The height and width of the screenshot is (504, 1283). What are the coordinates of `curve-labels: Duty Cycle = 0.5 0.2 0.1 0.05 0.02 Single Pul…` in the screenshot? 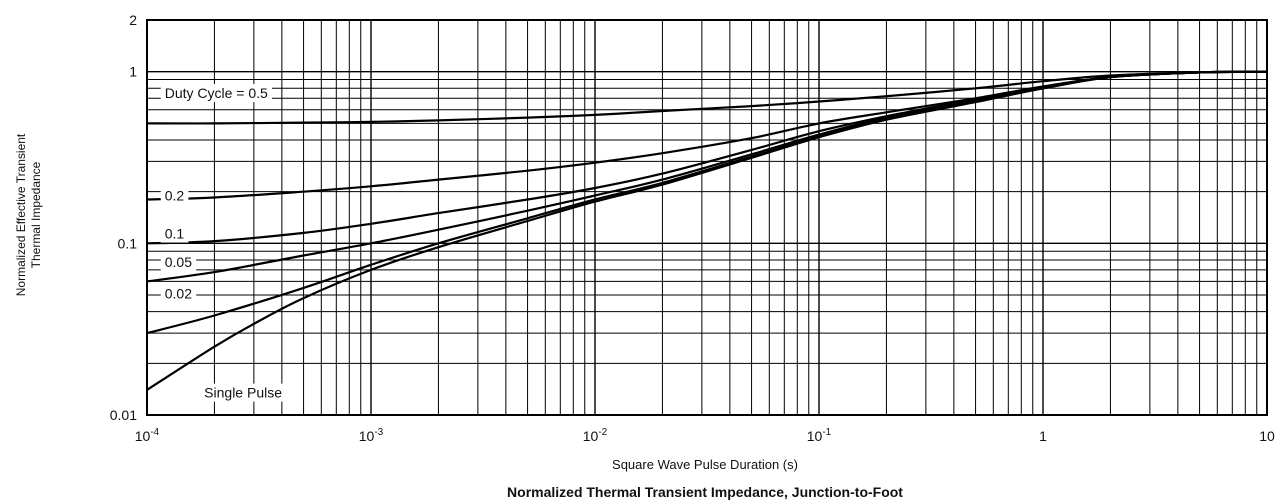 It's located at (223, 243).